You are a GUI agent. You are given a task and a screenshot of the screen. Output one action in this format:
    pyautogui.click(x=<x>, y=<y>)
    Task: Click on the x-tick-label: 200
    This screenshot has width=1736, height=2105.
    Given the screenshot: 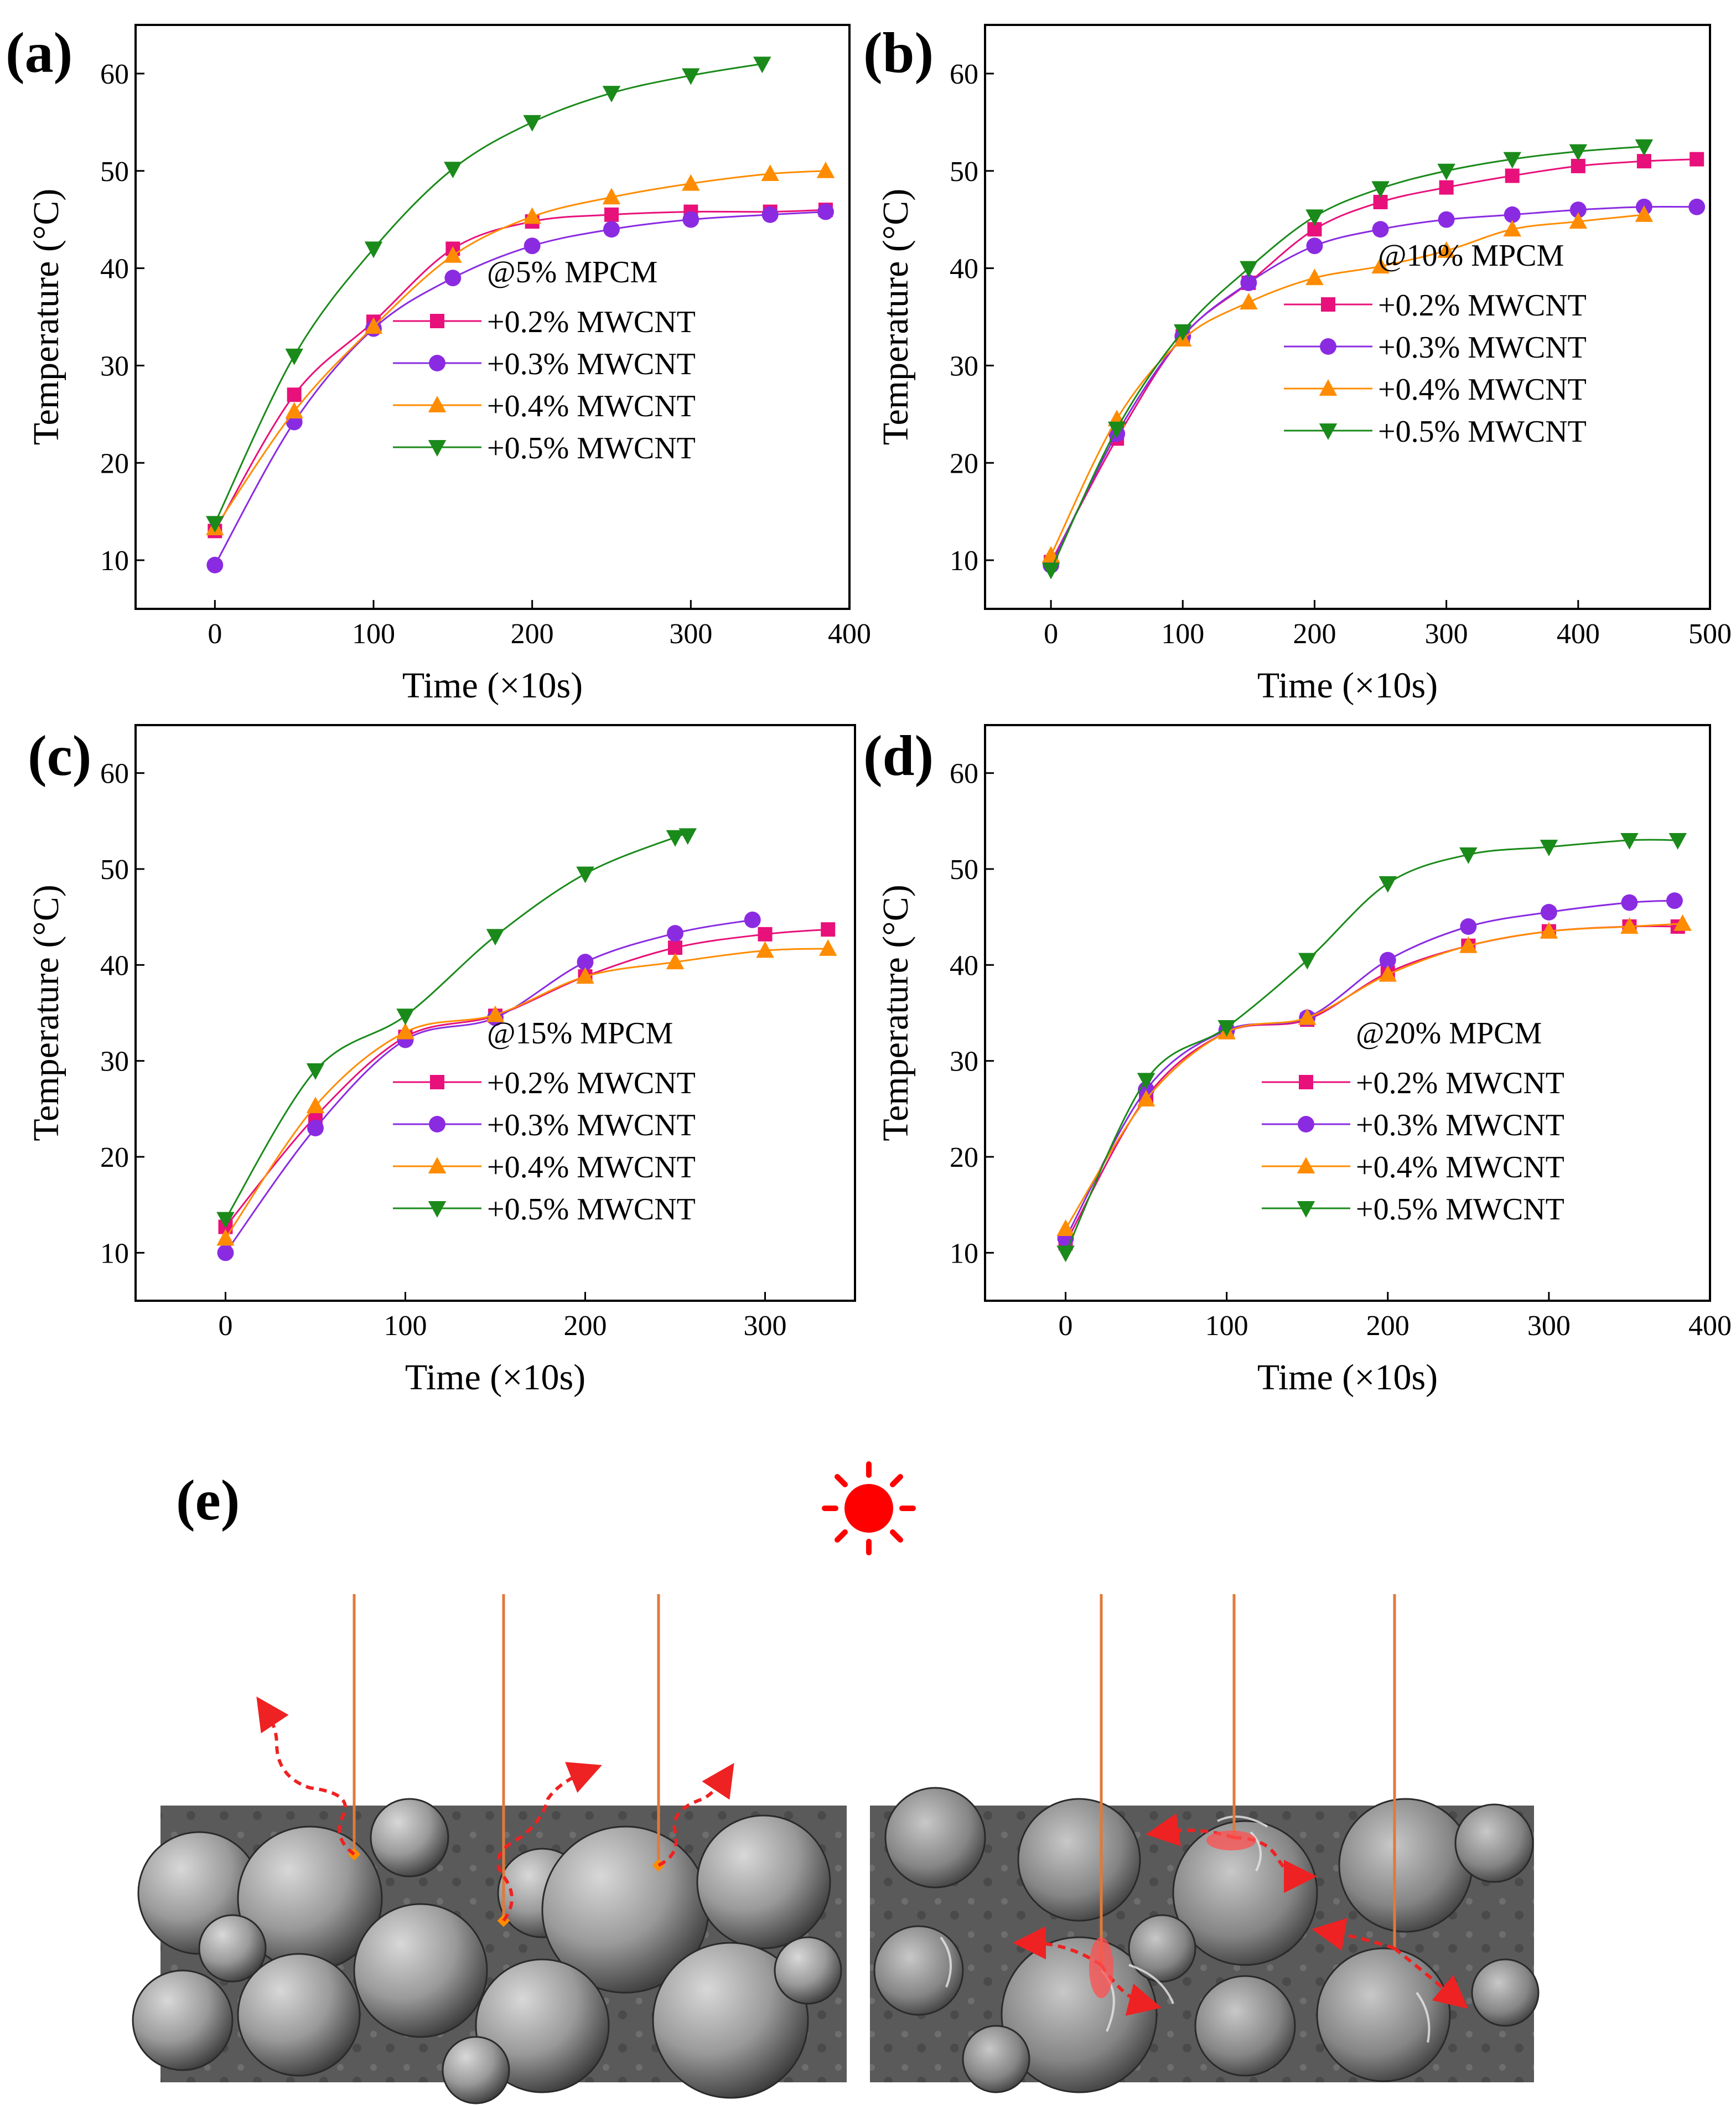 What is the action you would take?
    pyautogui.click(x=532, y=634)
    